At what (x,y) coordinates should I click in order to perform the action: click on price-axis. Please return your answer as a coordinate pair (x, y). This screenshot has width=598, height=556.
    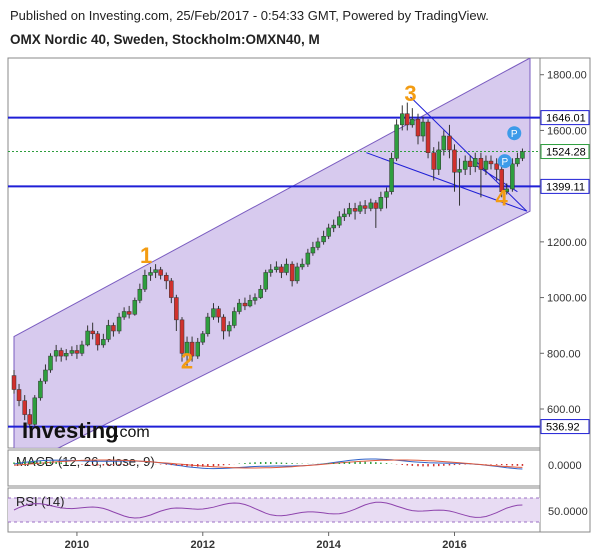
    Looking at the image, I should click on (565, 295).